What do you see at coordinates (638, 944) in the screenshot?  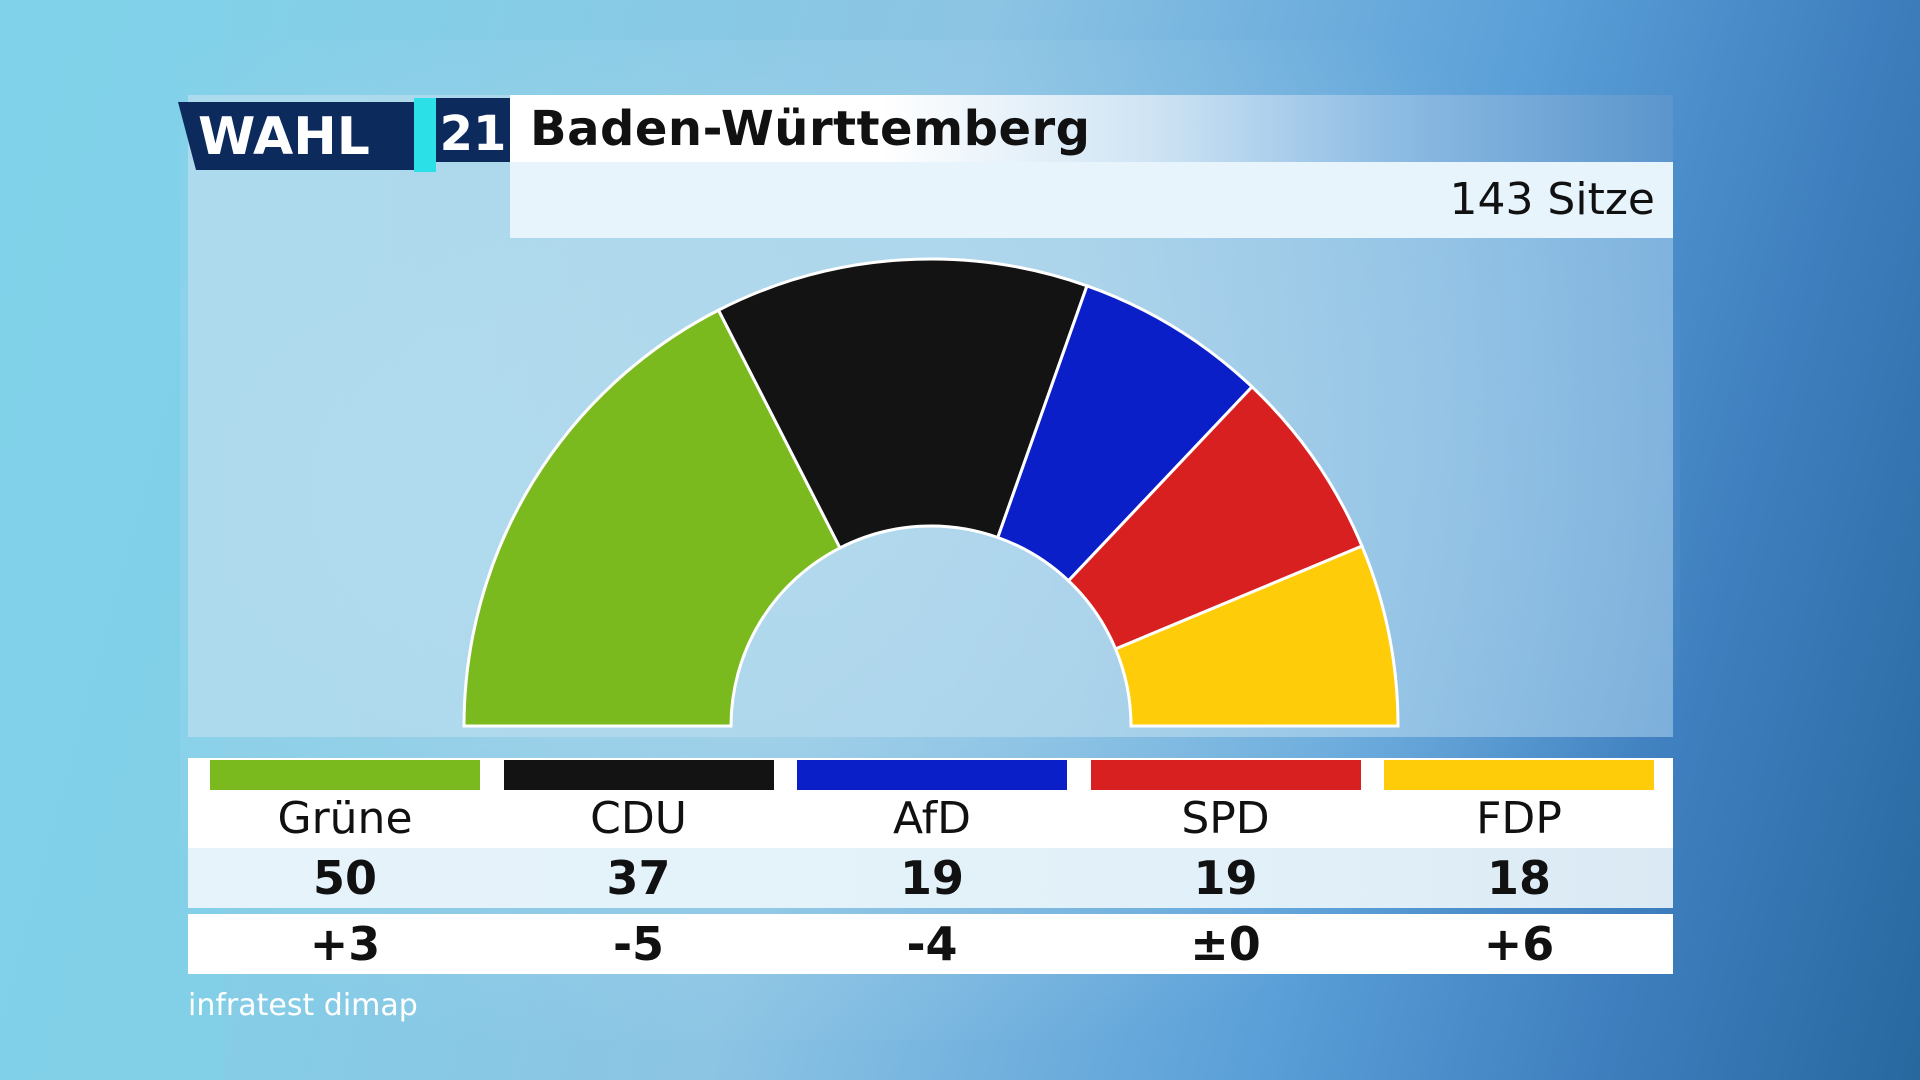 I see `party-change-cdu: -5` at bounding box center [638, 944].